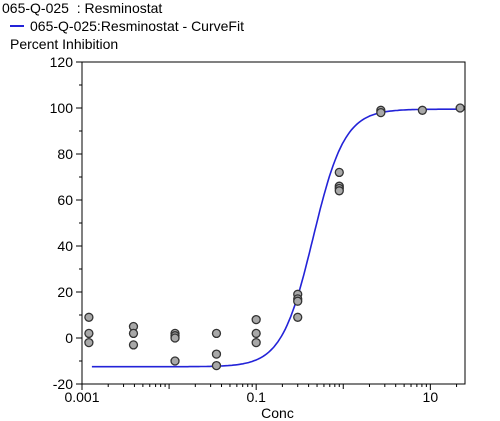 This screenshot has height=421, width=500. Describe the element at coordinates (431, 397) in the screenshot. I see `x-tick-label: 10` at that location.